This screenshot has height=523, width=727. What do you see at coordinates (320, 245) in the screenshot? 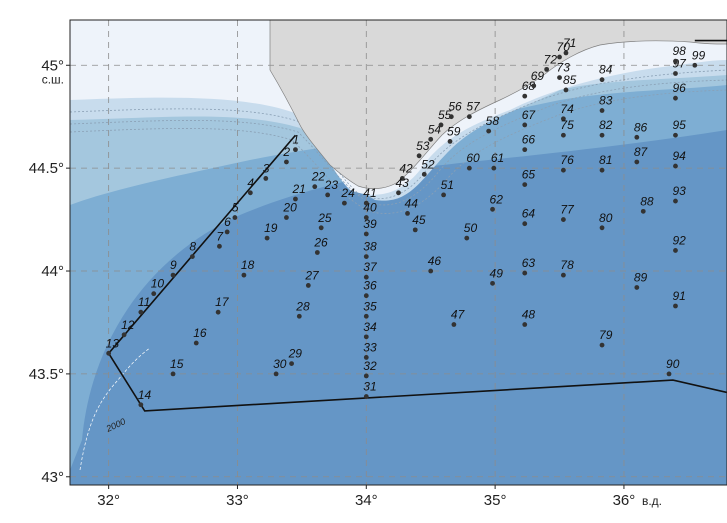
I see `station-26: 26` at bounding box center [320, 245].